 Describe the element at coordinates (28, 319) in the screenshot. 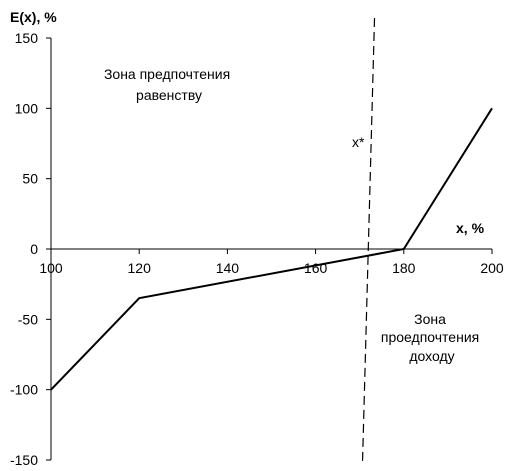

I see `y-tick-label: -50` at that location.